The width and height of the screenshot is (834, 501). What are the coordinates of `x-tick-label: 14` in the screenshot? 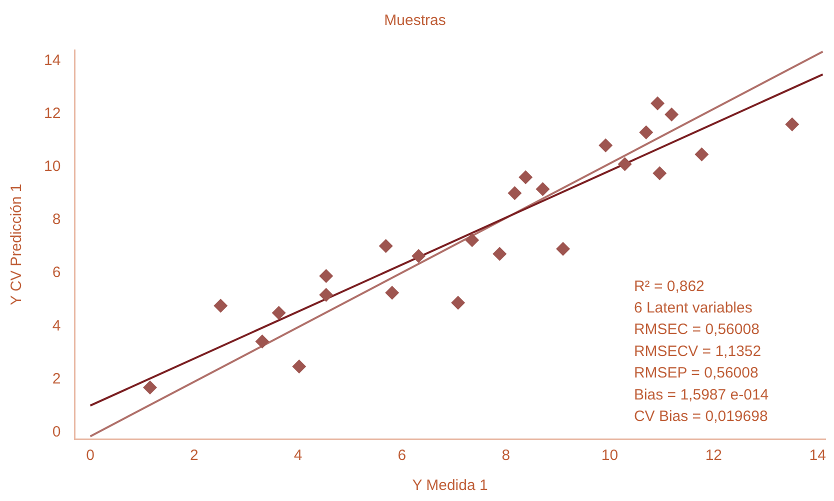 It's located at (817, 455).